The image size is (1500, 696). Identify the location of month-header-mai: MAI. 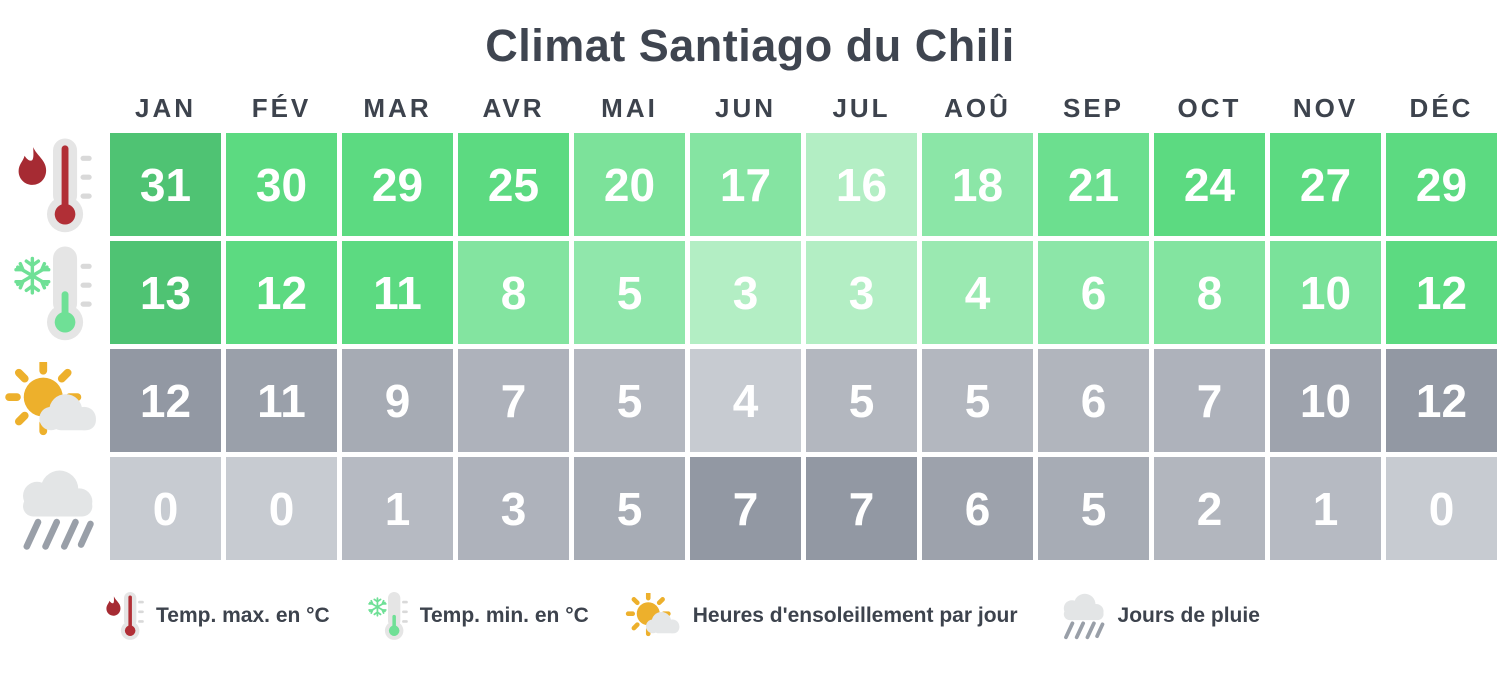
(629, 108).